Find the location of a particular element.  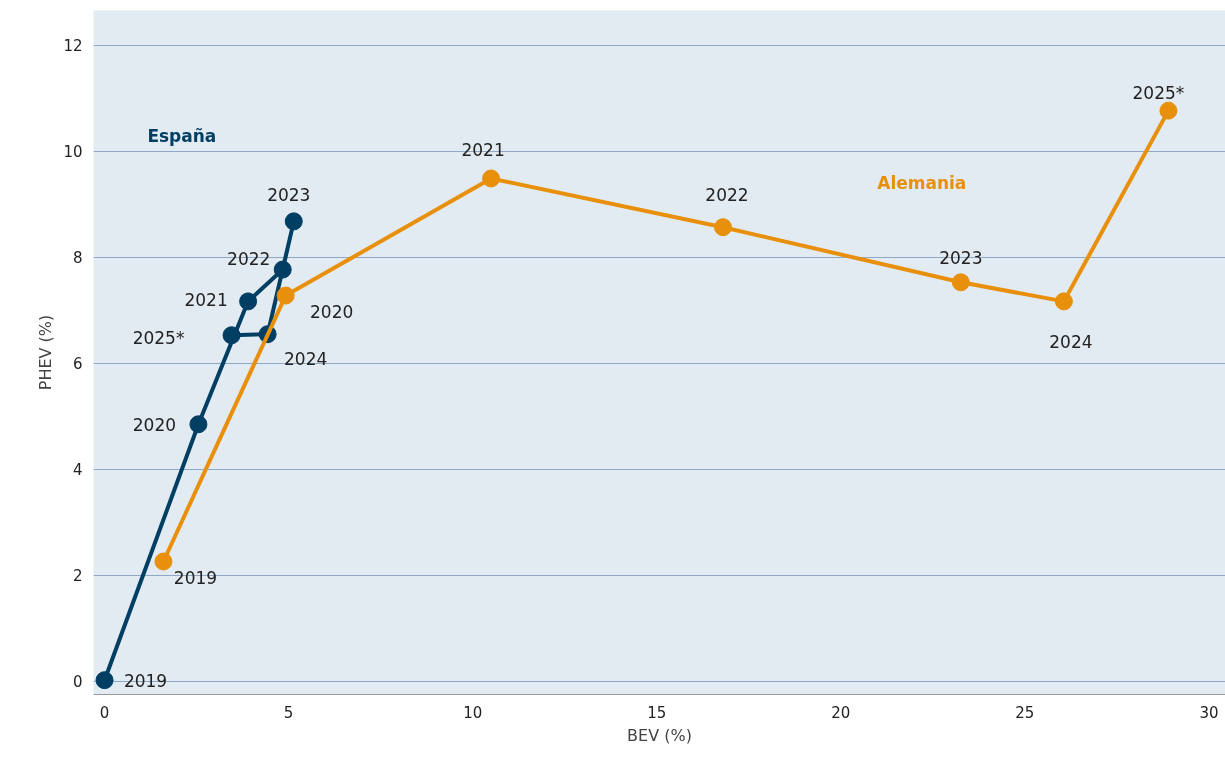

x-tick-label: 10 is located at coordinates (473, 712).